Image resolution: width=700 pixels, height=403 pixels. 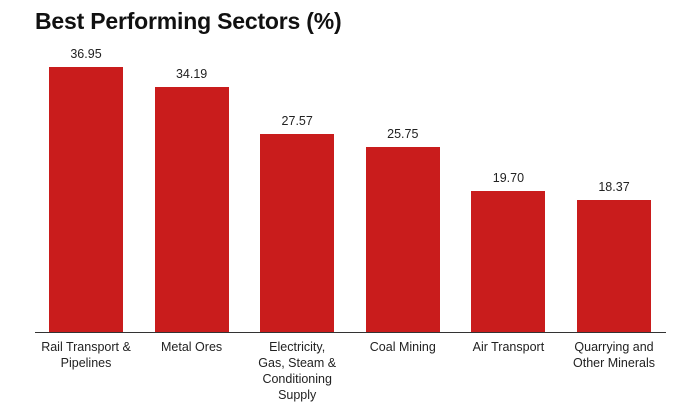 What do you see at coordinates (86, 54) in the screenshot?
I see `data-label: 36.95` at bounding box center [86, 54].